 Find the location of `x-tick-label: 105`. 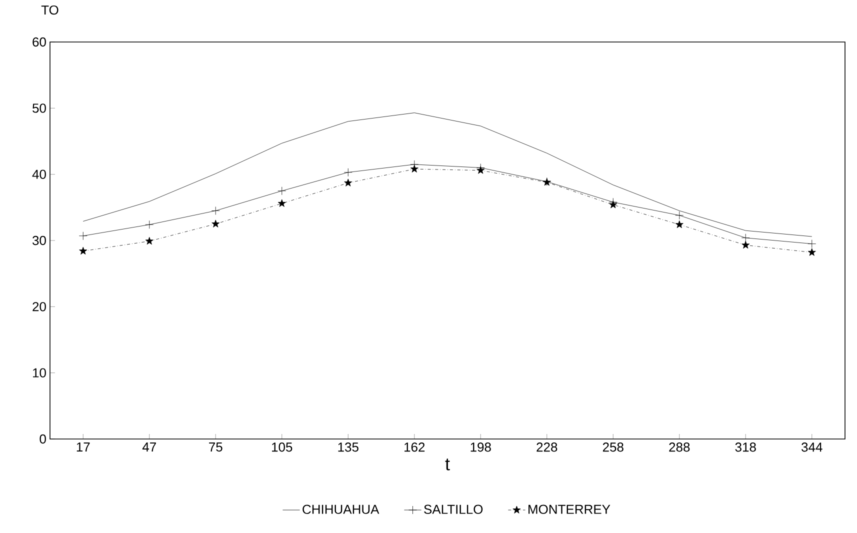

x-tick-label: 105 is located at coordinates (282, 447).